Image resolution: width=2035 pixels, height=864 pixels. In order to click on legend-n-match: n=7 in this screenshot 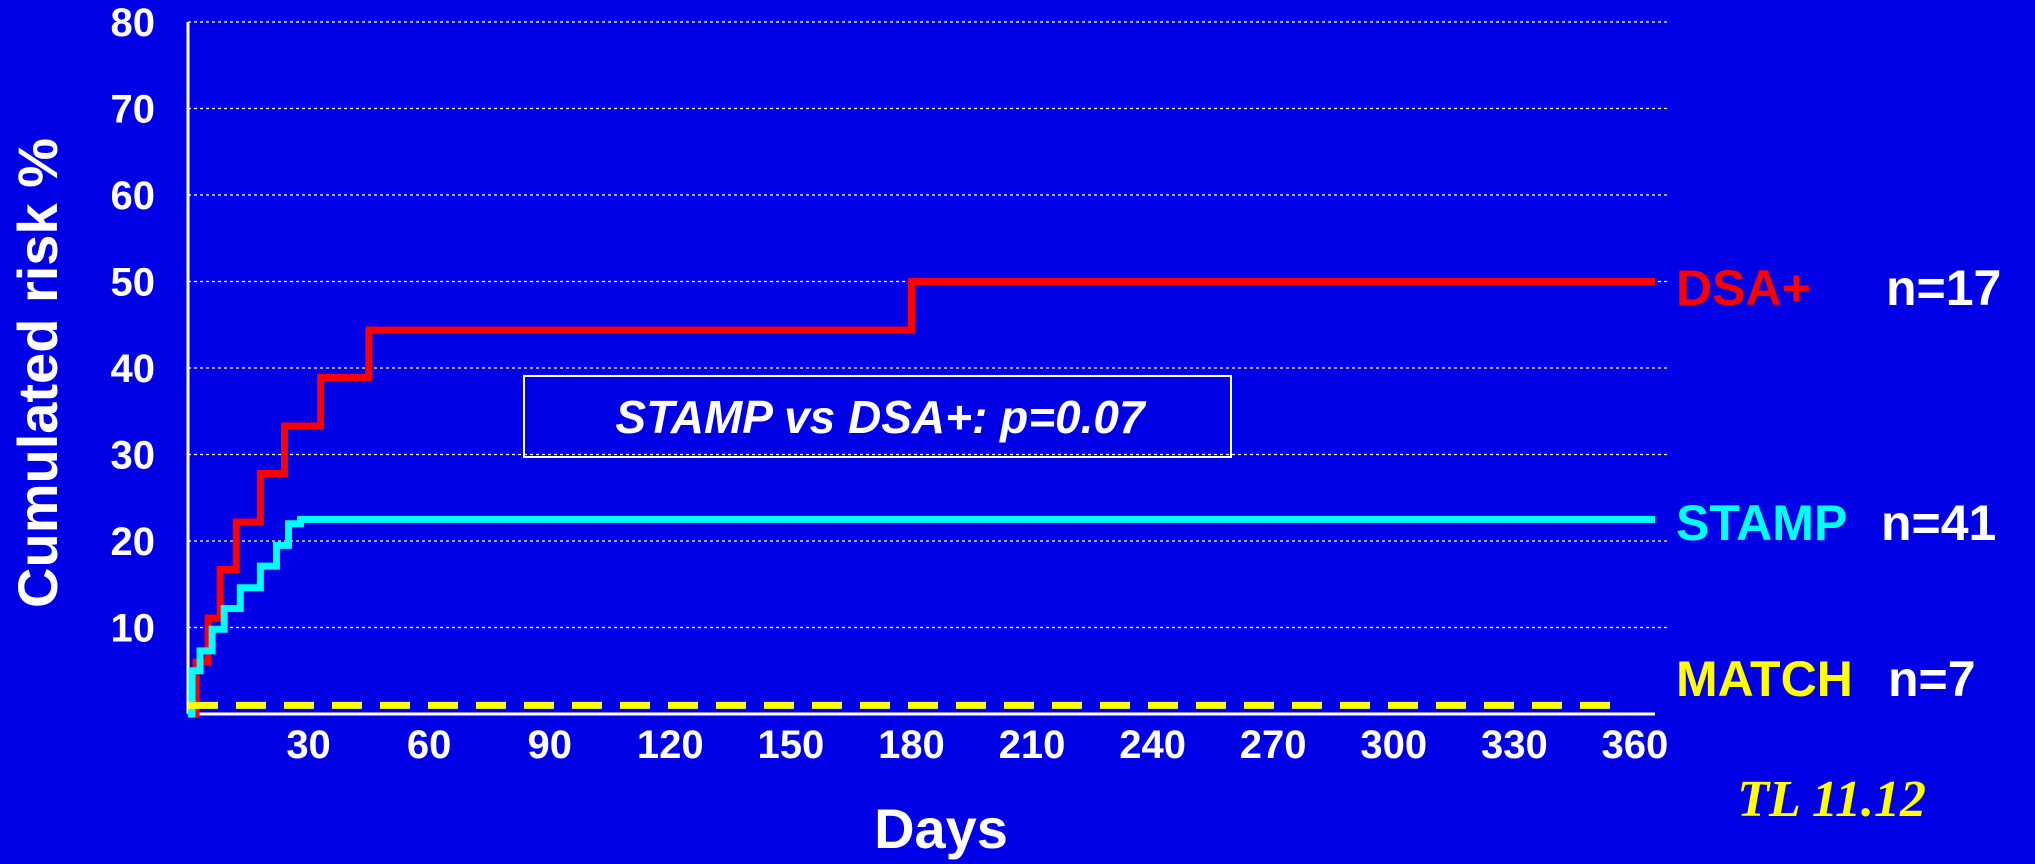, I will do `click(1932, 679)`.